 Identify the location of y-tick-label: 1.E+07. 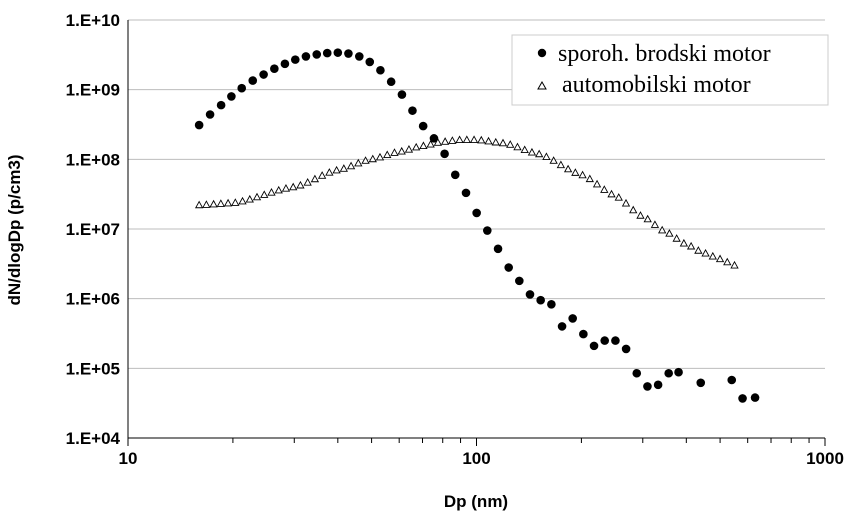
(93, 229).